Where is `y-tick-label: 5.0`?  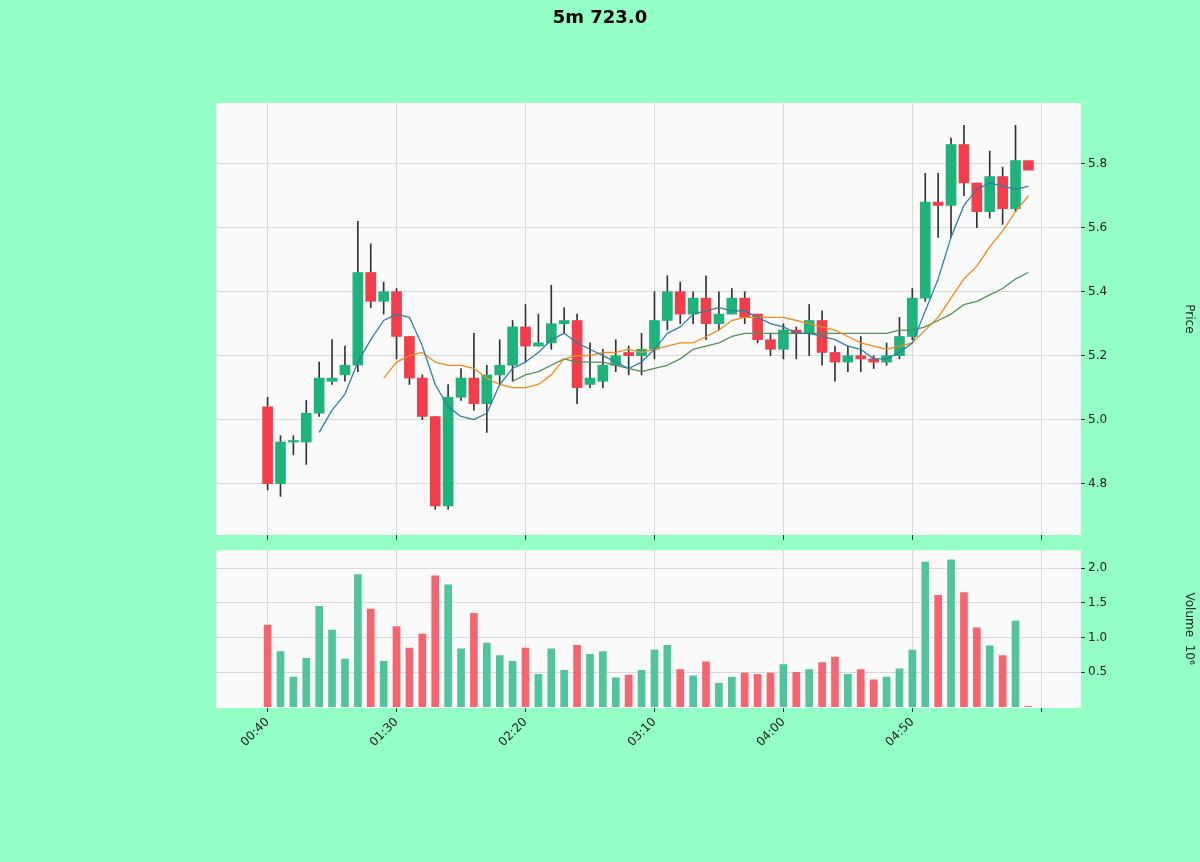
y-tick-label: 5.0 is located at coordinates (1098, 418).